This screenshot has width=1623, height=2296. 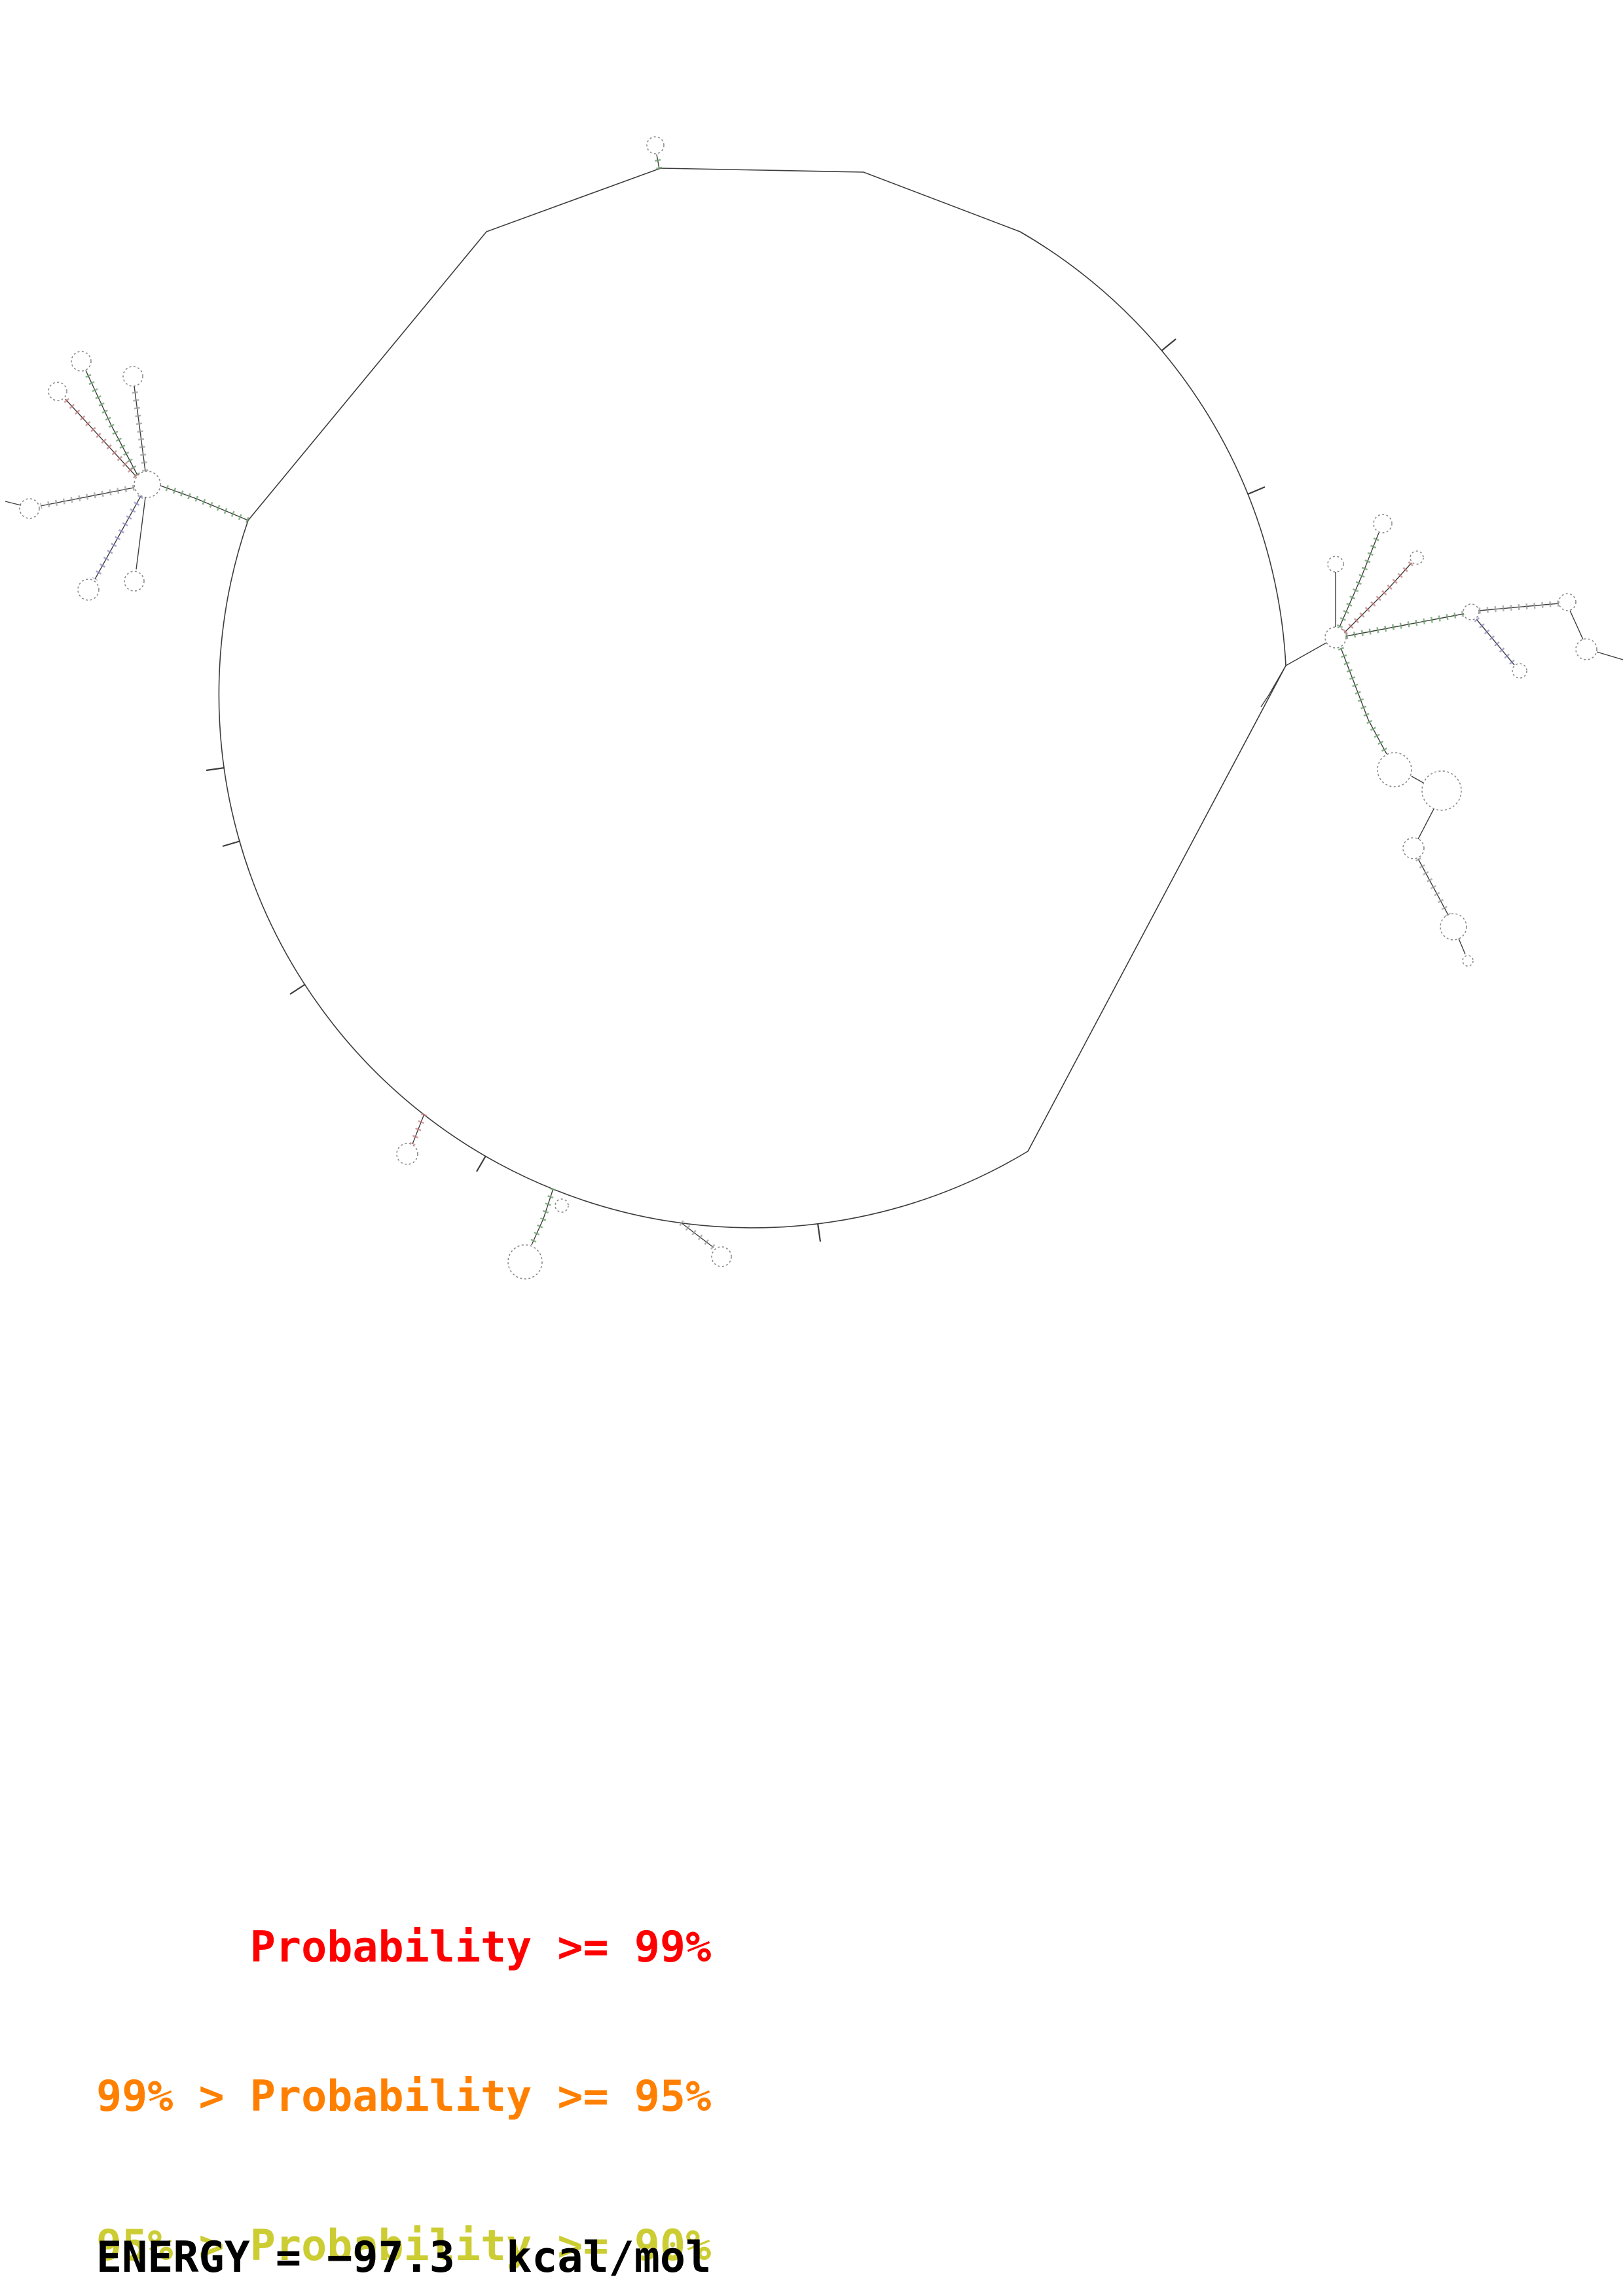 I want to click on energy-label: ENERGY = −97.3 kcal/mol, so click(x=404, y=2257).